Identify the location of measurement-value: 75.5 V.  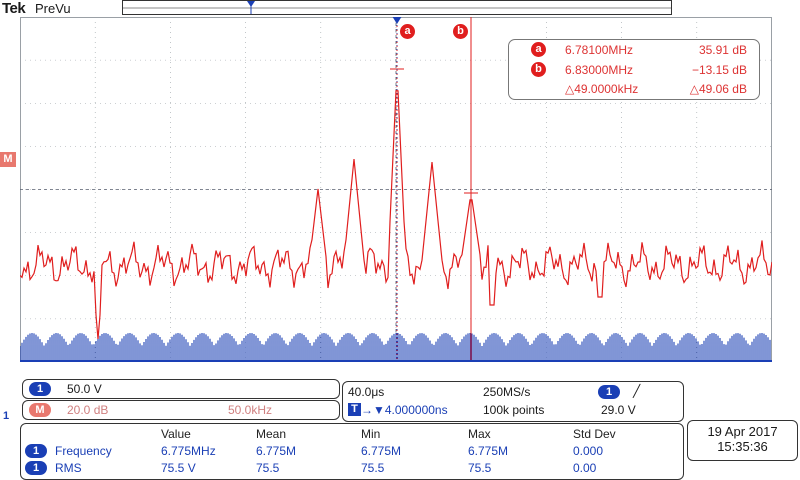
(178, 468).